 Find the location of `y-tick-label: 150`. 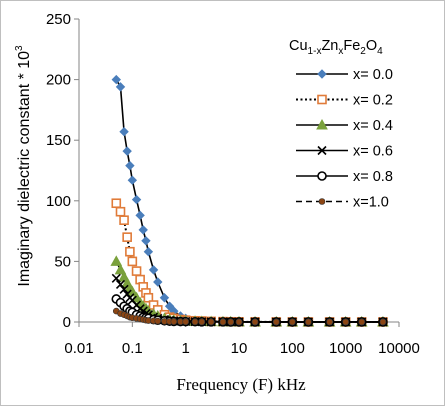

y-tick-label: 150 is located at coordinates (58, 140).